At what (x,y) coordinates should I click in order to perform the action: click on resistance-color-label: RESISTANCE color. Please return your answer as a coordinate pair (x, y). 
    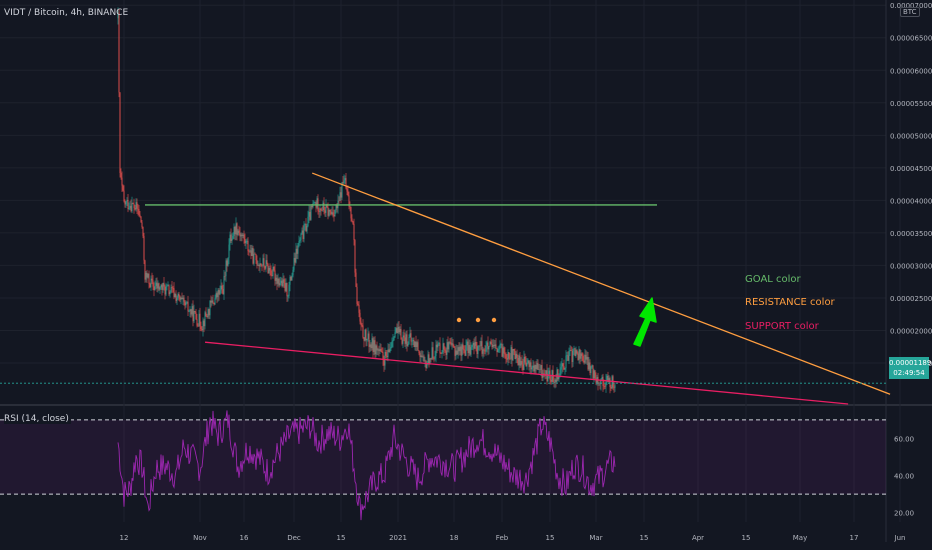
    Looking at the image, I should click on (790, 302).